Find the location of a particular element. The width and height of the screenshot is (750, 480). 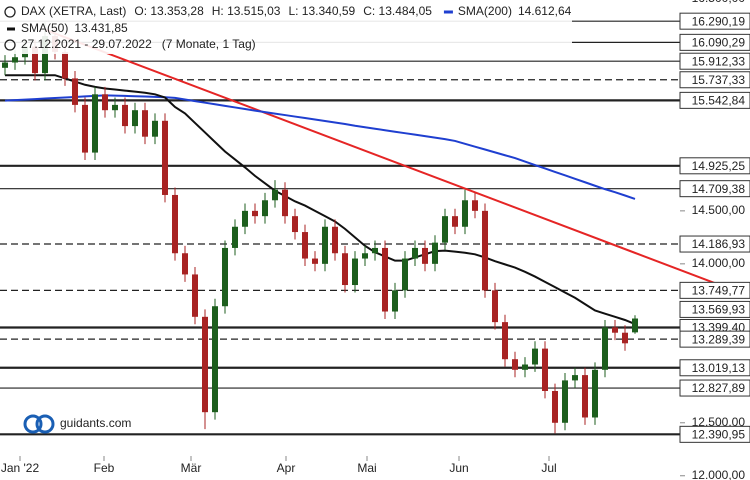

level-label: 15.912,33 is located at coordinates (719, 61).